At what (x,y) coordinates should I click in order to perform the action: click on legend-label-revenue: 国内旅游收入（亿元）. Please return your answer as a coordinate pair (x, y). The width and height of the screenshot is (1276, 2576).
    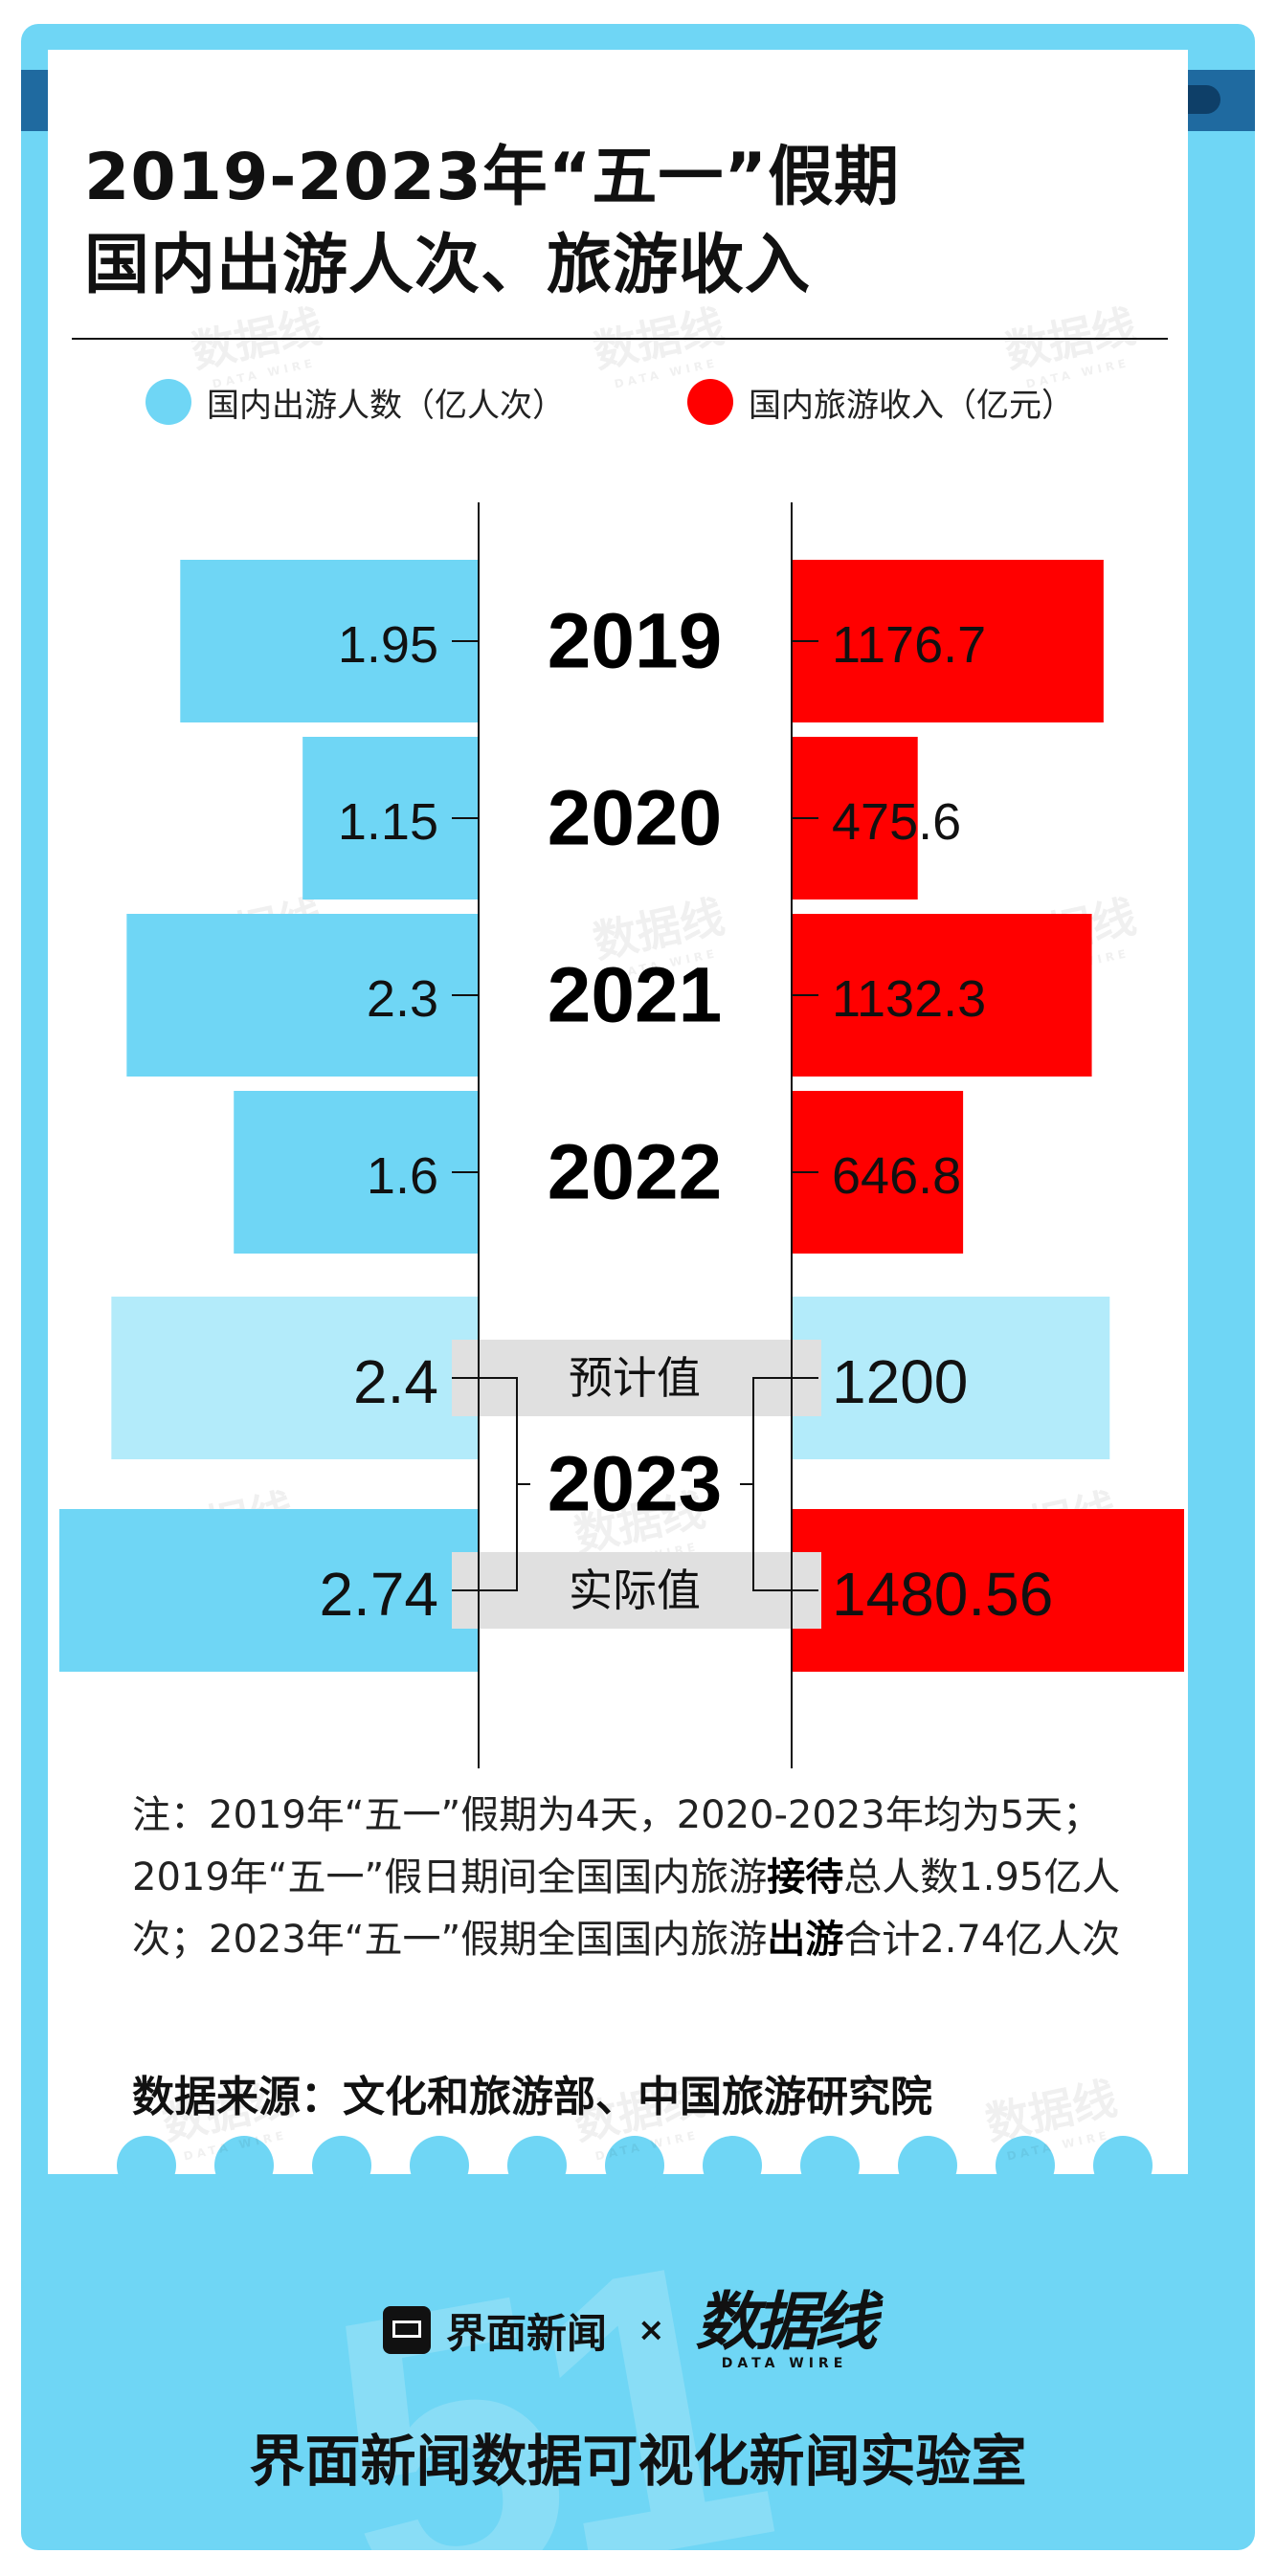
    Looking at the image, I should click on (911, 405).